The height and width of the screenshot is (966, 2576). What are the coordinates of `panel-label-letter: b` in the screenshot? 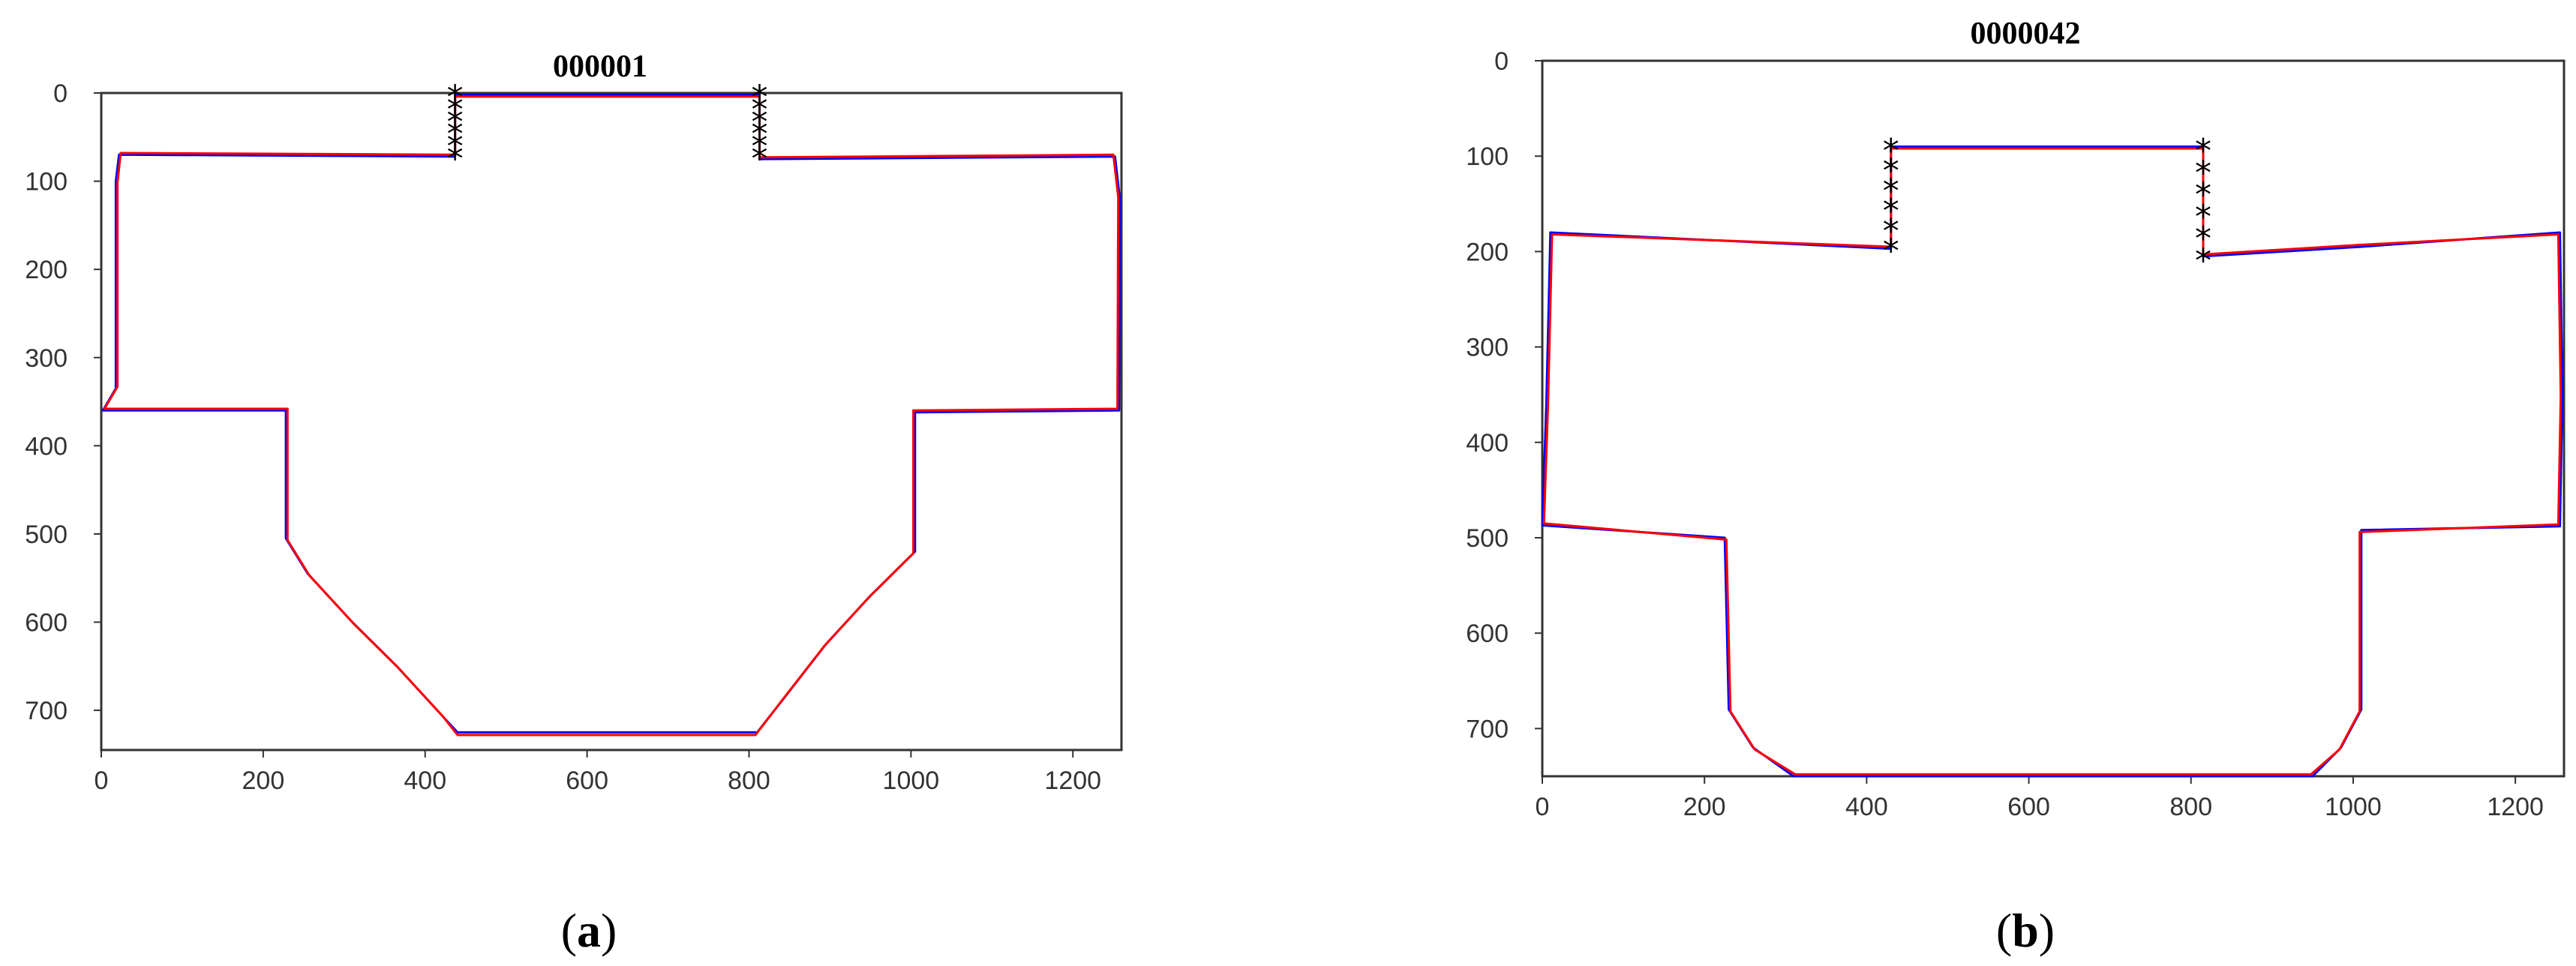 It's located at (2025, 930).